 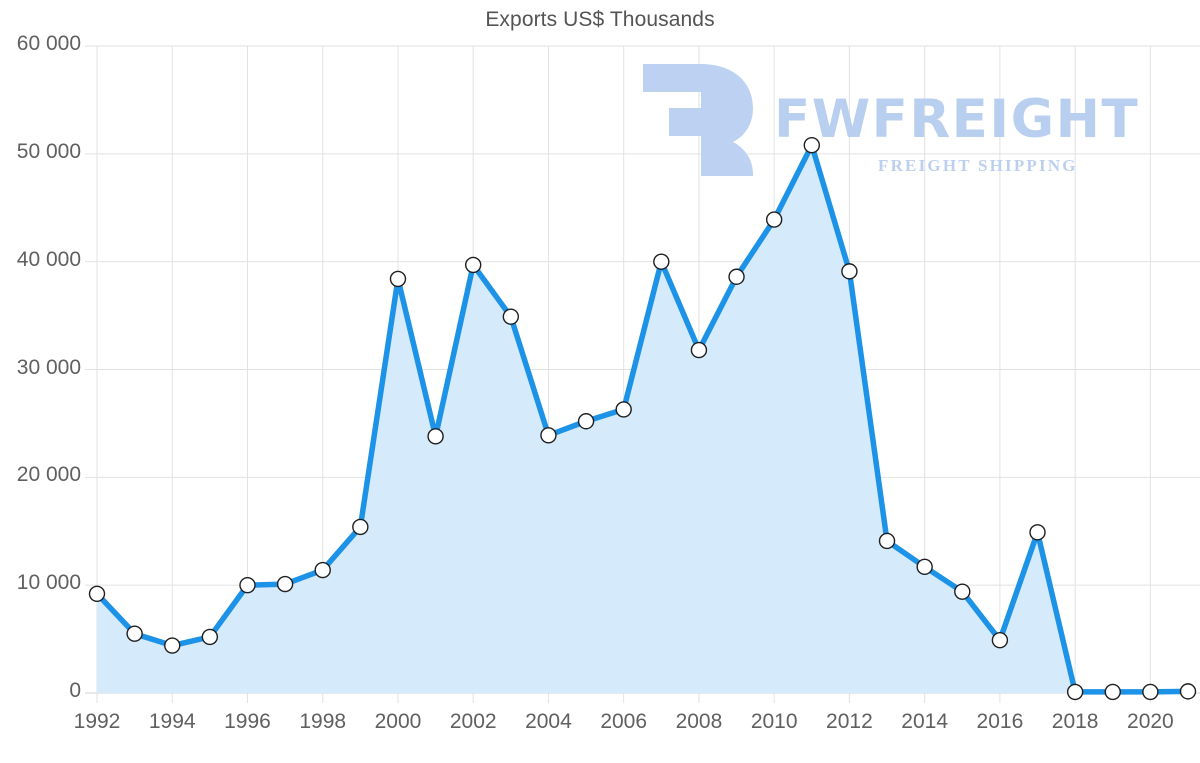 What do you see at coordinates (48, 583) in the screenshot?
I see `y-axis-tick-label: 10 000` at bounding box center [48, 583].